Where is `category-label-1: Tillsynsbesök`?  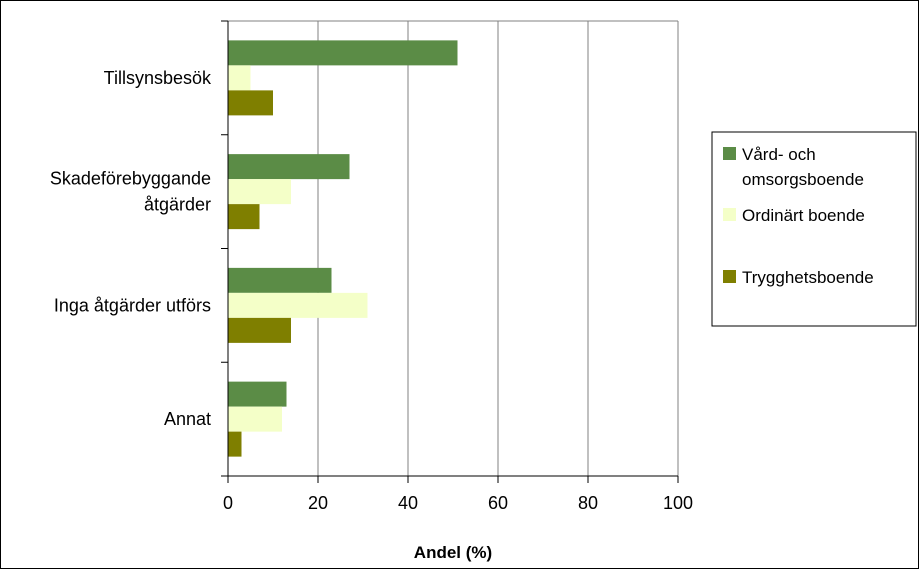
category-label-1: Tillsynsbesök is located at coordinates (158, 78).